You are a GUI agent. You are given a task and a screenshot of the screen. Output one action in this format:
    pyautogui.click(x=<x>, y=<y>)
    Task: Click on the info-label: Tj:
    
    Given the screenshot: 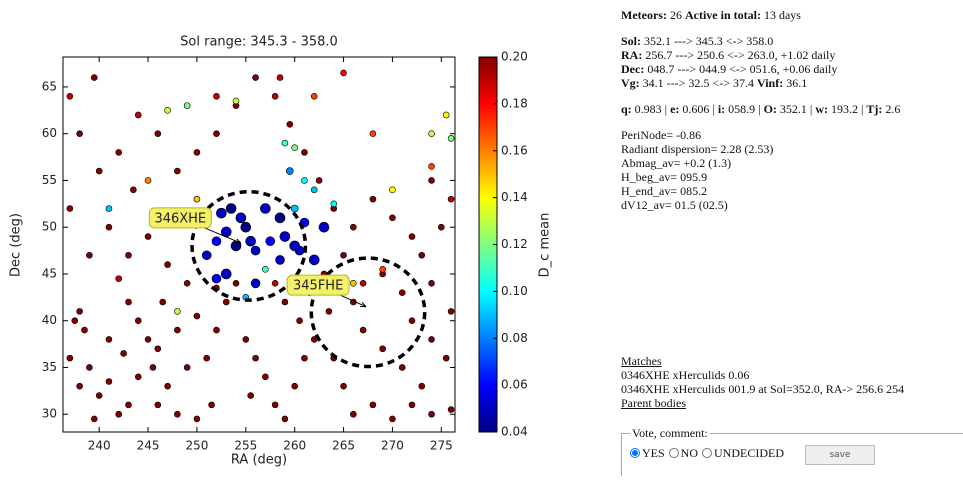 What is the action you would take?
    pyautogui.click(x=874, y=109)
    